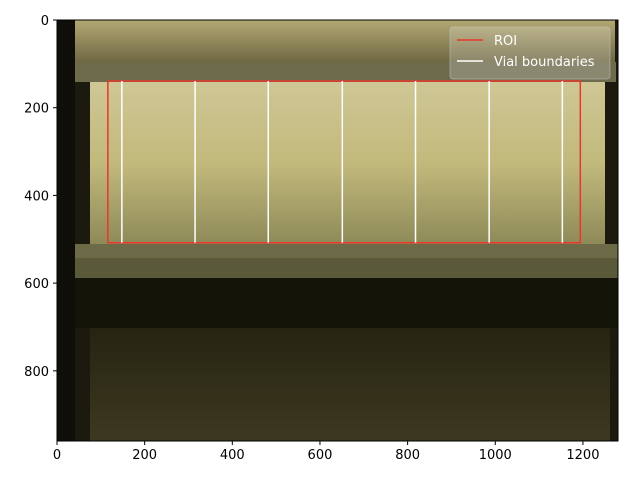 This screenshot has height=484, width=640. I want to click on x-tick-label: 1000, so click(495, 455).